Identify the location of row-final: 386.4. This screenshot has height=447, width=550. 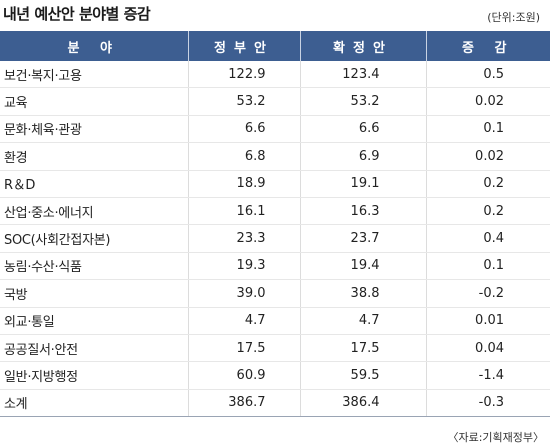
(363, 403).